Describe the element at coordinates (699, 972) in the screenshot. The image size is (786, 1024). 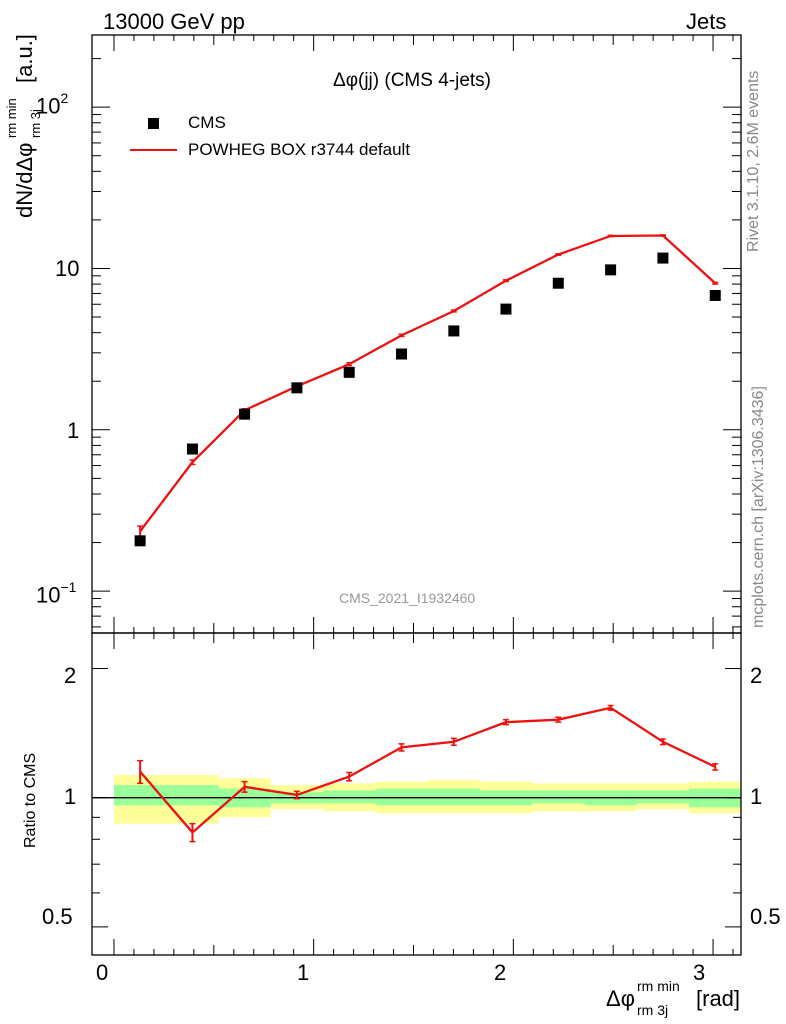
I see `xtick-label-3: 3` at that location.